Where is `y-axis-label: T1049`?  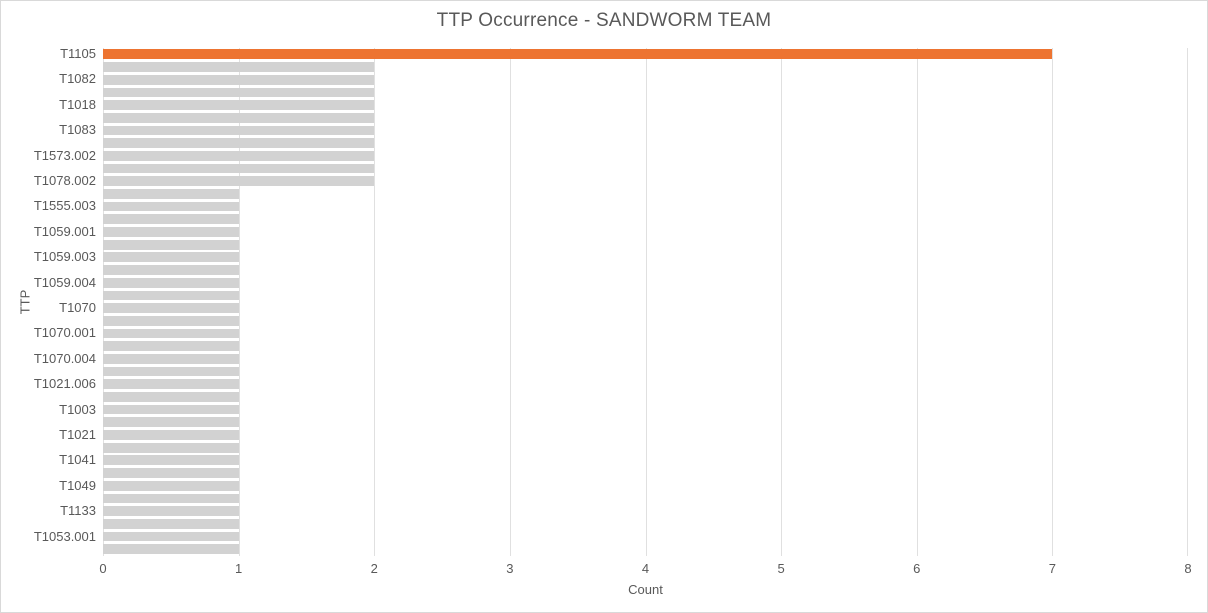 y-axis-label: T1049 is located at coordinates (77, 485).